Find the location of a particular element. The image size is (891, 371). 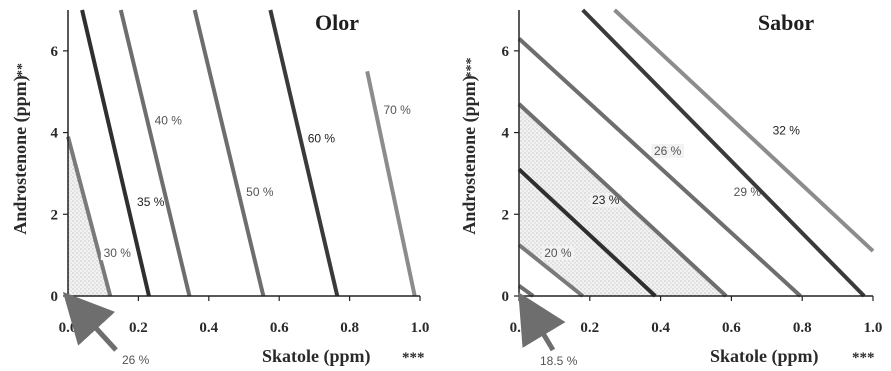

y-axis-label-suffix: ** is located at coordinates (22, 70).